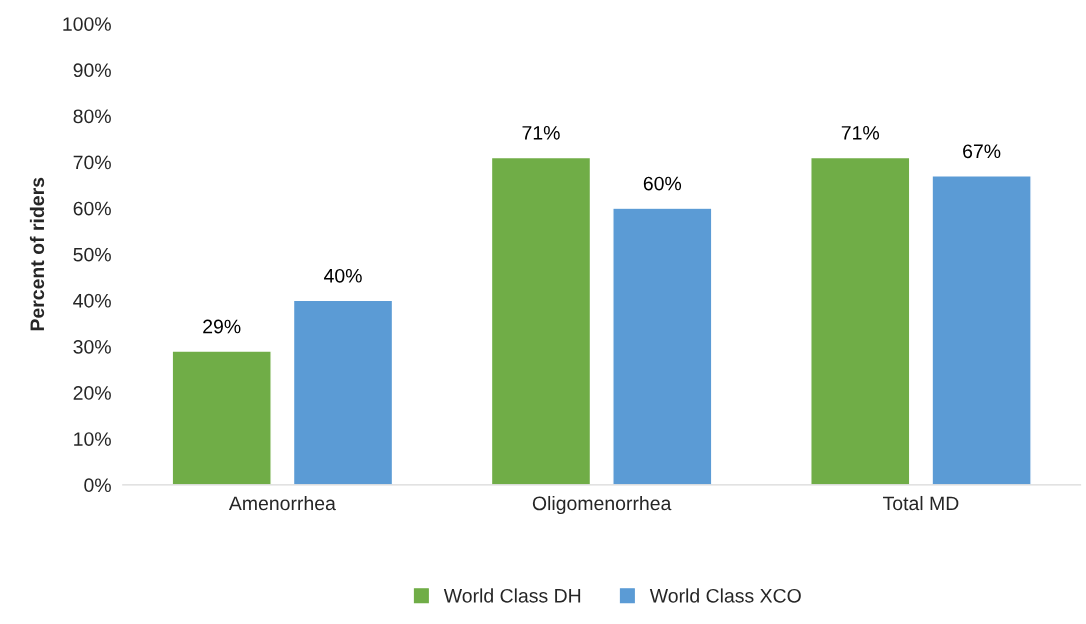 Image resolution: width=1086 pixels, height=624 pixels. Describe the element at coordinates (662, 183) in the screenshot. I see `data-label: 60%` at that location.